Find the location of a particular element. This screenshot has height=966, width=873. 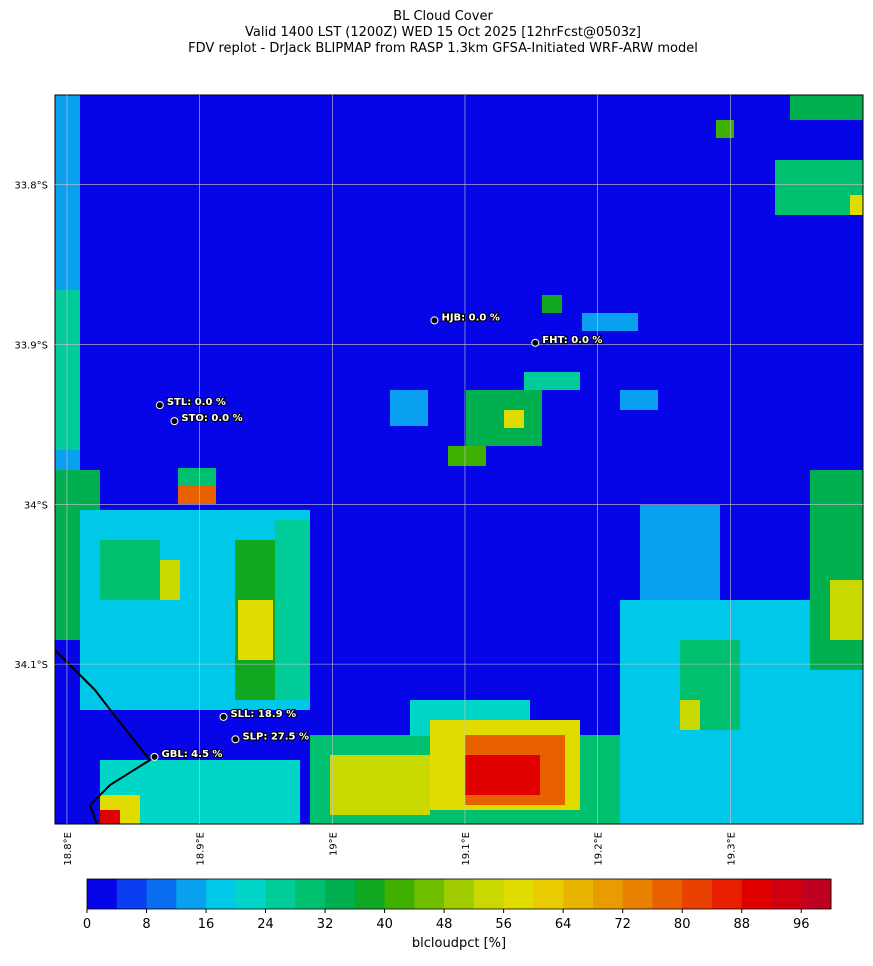

station-label: GBL: 4.5 % is located at coordinates (192, 754).